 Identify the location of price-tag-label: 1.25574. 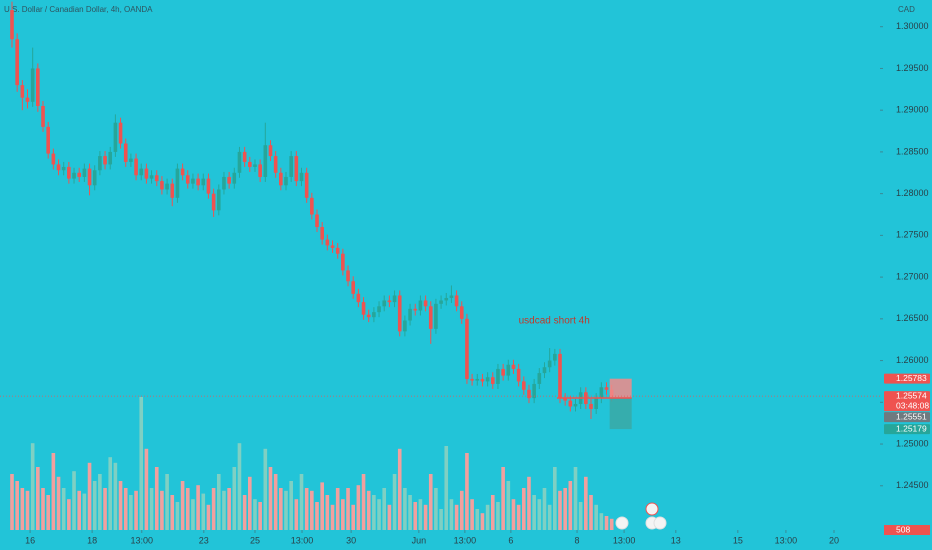
(911, 395).